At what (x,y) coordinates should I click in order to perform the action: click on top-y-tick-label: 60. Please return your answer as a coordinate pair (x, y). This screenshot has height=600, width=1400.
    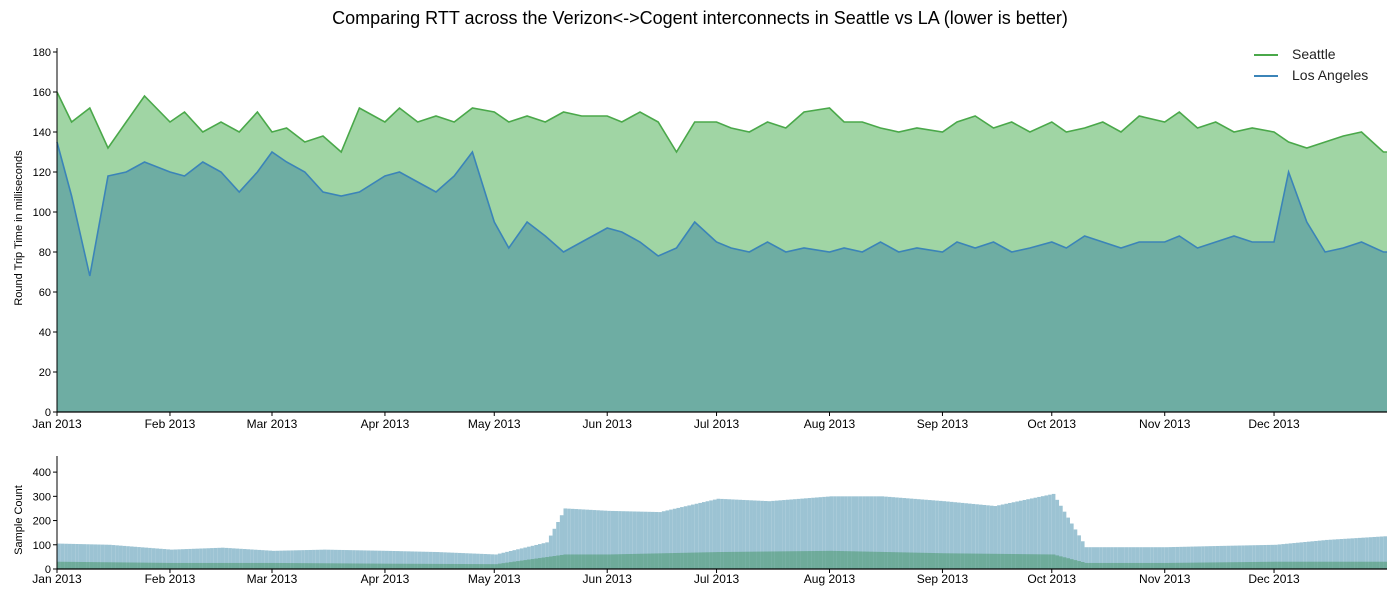
    Looking at the image, I should click on (45, 293).